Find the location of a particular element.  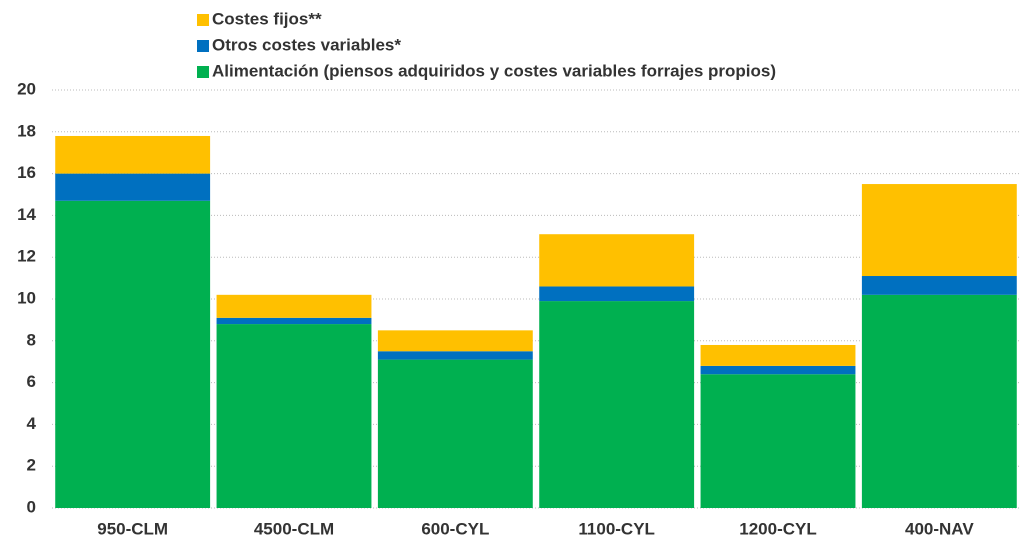

y-tick-label: 4 is located at coordinates (32, 423).